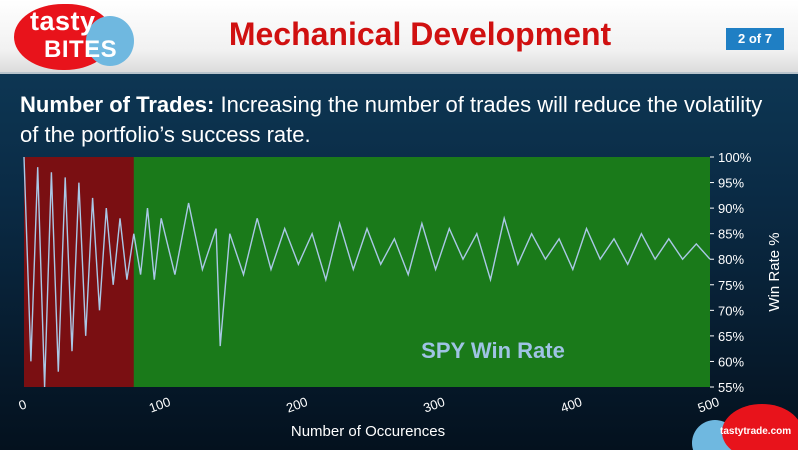 The width and height of the screenshot is (798, 450). What do you see at coordinates (117, 104) in the screenshot?
I see `subtitle-bold: Number of Trades:` at bounding box center [117, 104].